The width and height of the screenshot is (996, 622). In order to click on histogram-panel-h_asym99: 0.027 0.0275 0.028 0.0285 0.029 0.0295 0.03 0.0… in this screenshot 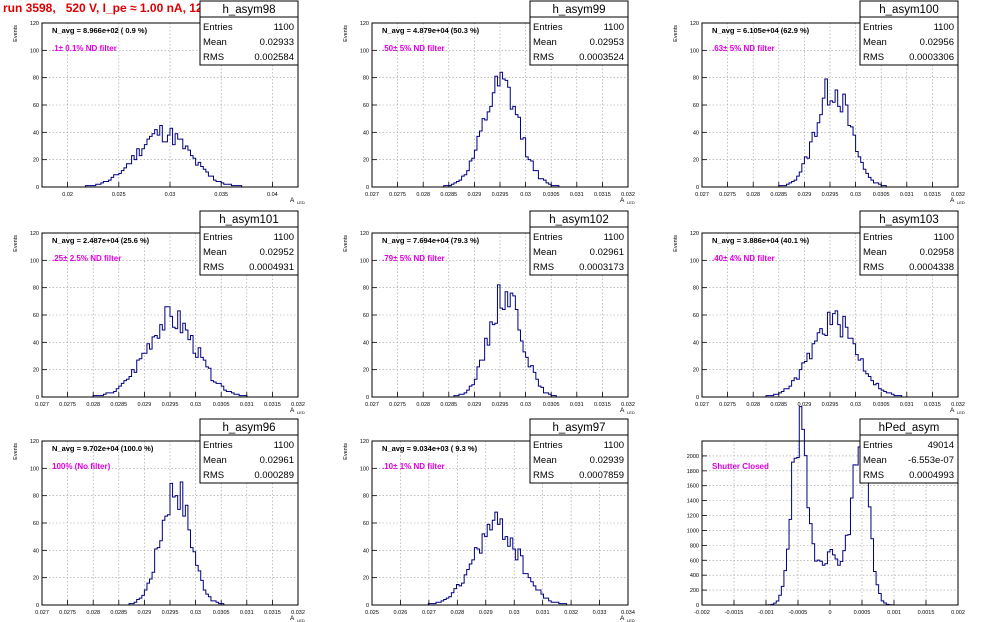, I will do `click(489, 102)`.